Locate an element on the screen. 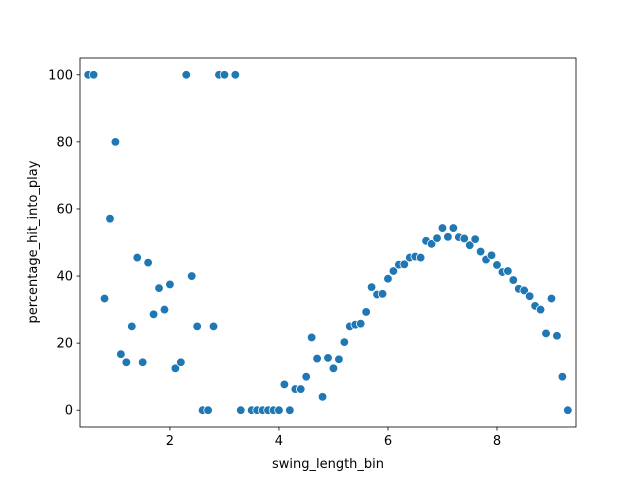  y-tick-label: 40 is located at coordinates (64, 277).